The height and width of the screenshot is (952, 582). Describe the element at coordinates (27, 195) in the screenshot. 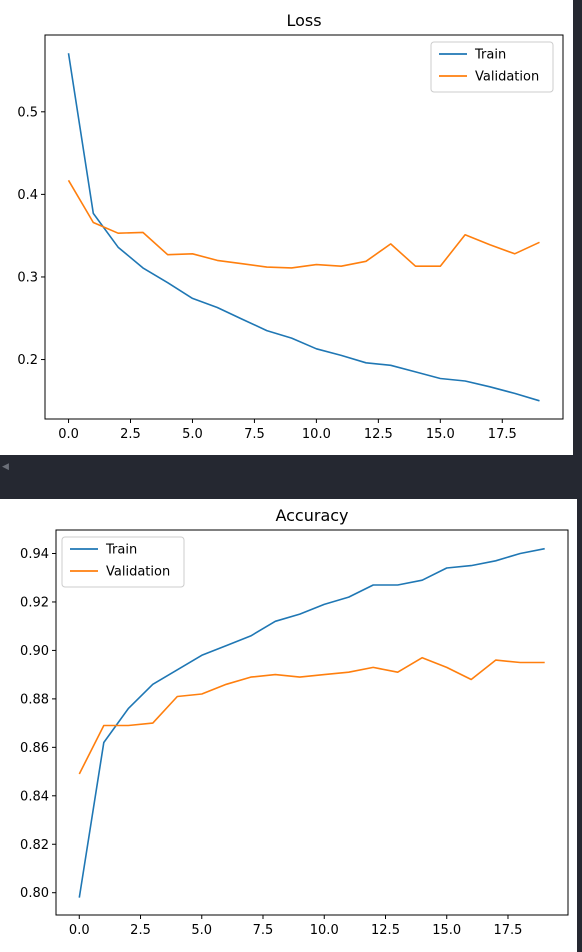

I see `y-tick-label: 0.4` at that location.